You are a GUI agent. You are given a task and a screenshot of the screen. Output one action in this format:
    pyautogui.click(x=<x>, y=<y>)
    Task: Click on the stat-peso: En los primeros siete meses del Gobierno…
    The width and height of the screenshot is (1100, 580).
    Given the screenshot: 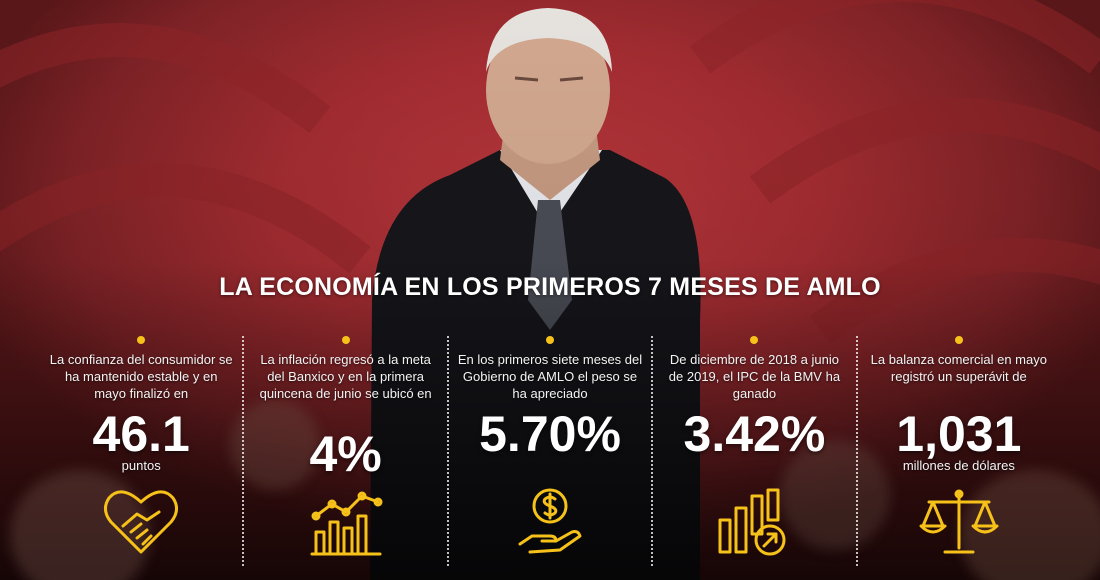 What is the action you would take?
    pyautogui.click(x=548, y=451)
    